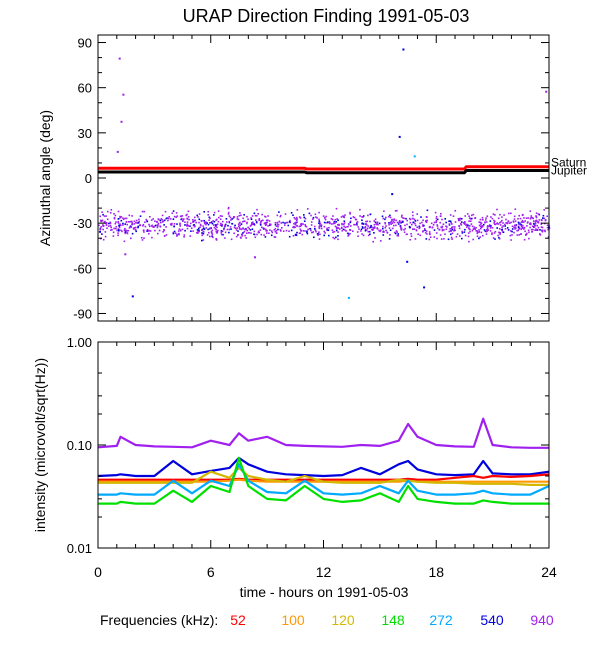 Image resolution: width=600 pixels, height=650 pixels. I want to click on legend-item-272khz: 272, so click(441, 620).